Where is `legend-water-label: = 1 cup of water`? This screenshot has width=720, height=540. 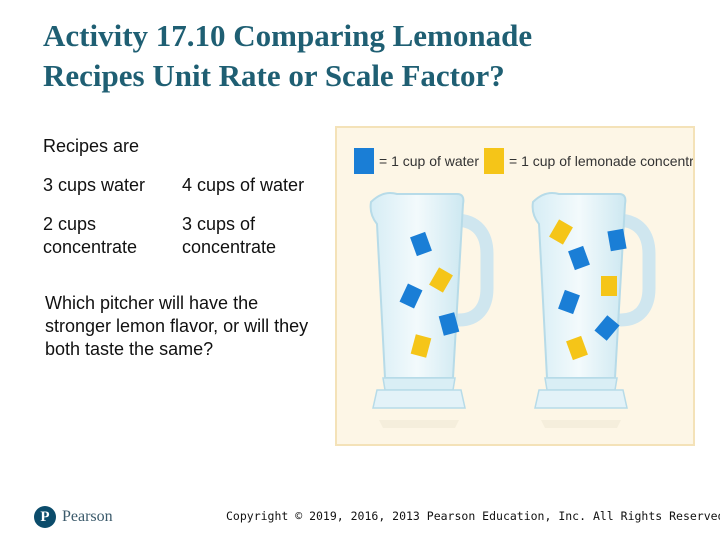
legend-water-label: = 1 cup of water is located at coordinates (429, 161).